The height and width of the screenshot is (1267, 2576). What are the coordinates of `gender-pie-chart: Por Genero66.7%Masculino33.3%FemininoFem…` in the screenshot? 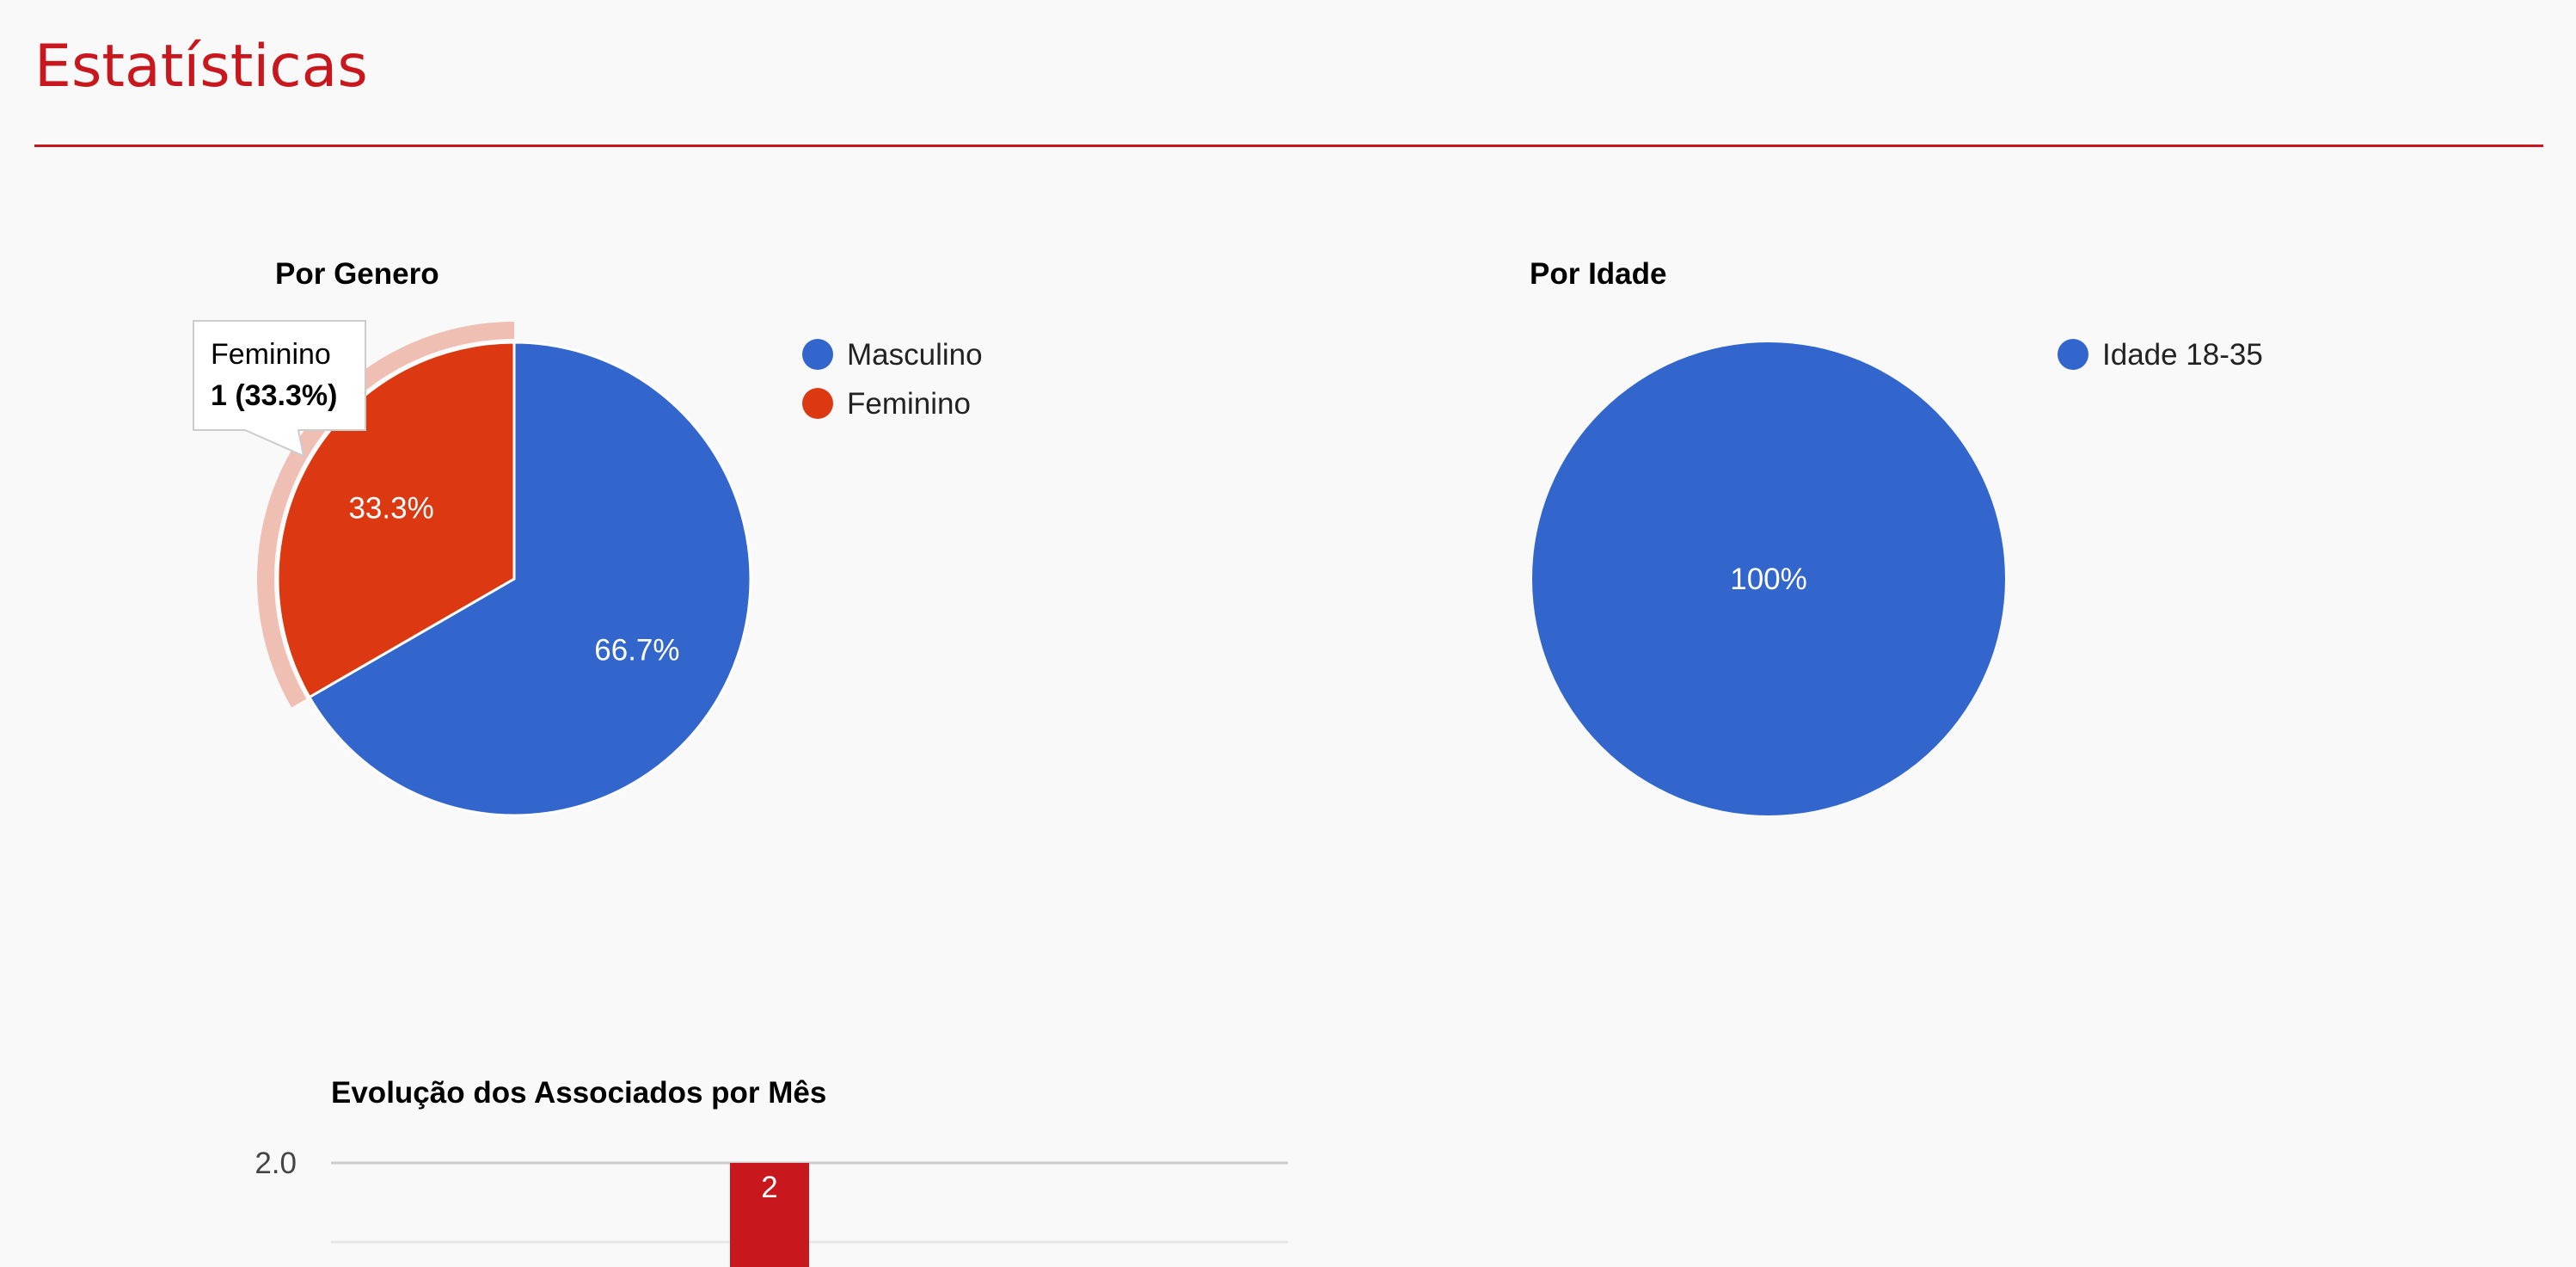 It's located at (588, 537).